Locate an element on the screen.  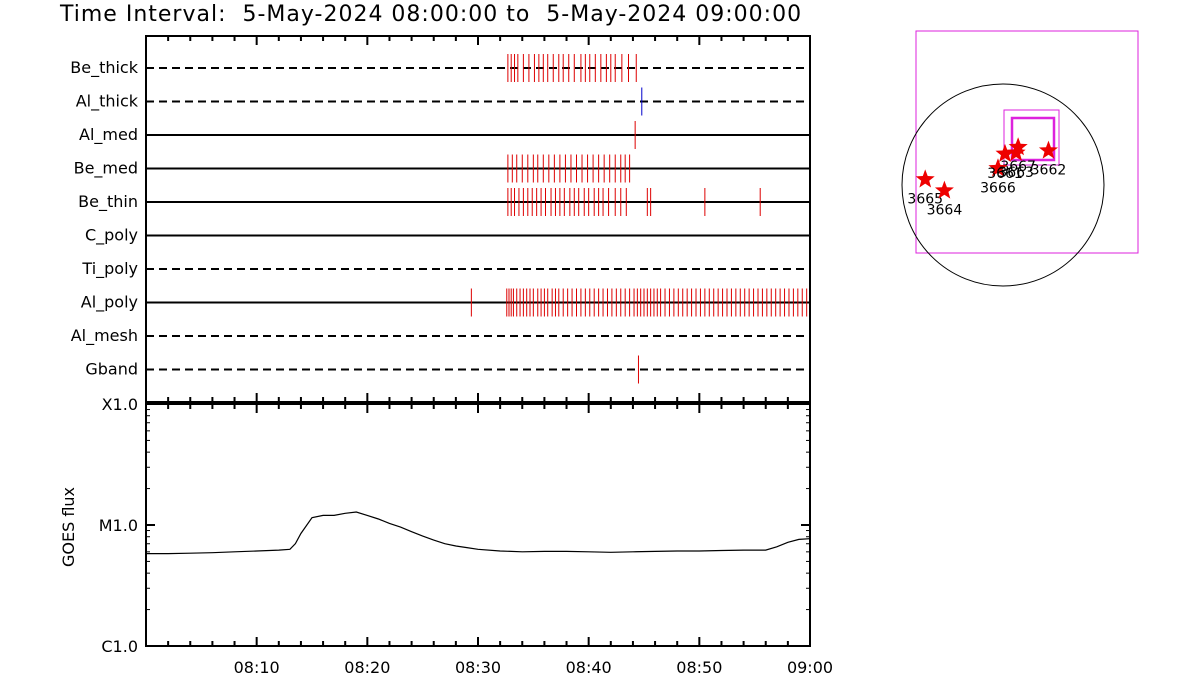
map-field-box is located at coordinates (1027, 142).